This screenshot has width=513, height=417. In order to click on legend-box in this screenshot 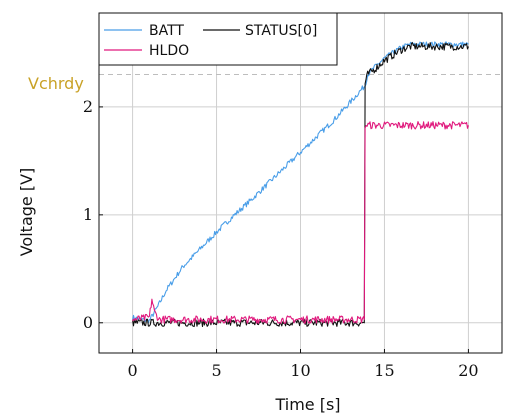, I will do `click(218, 39)`.